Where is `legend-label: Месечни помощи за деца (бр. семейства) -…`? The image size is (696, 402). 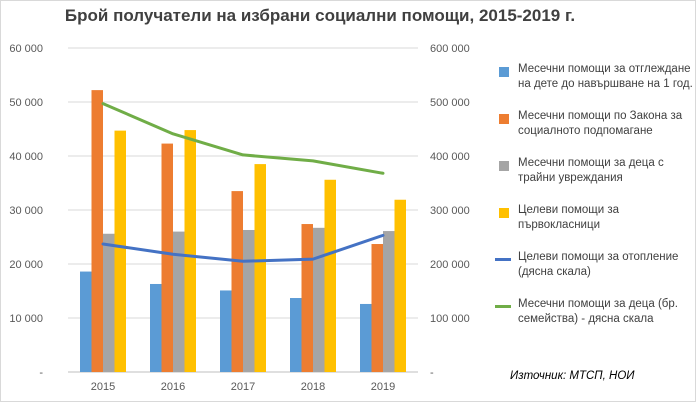 legend-label: Месечни помощи за деца (бр. семейства) -… is located at coordinates (598, 311).